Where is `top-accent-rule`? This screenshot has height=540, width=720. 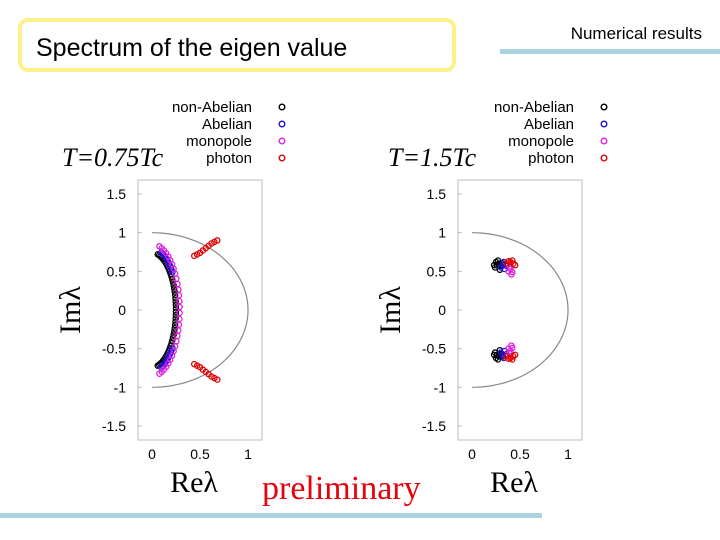
top-accent-rule is located at coordinates (610, 51).